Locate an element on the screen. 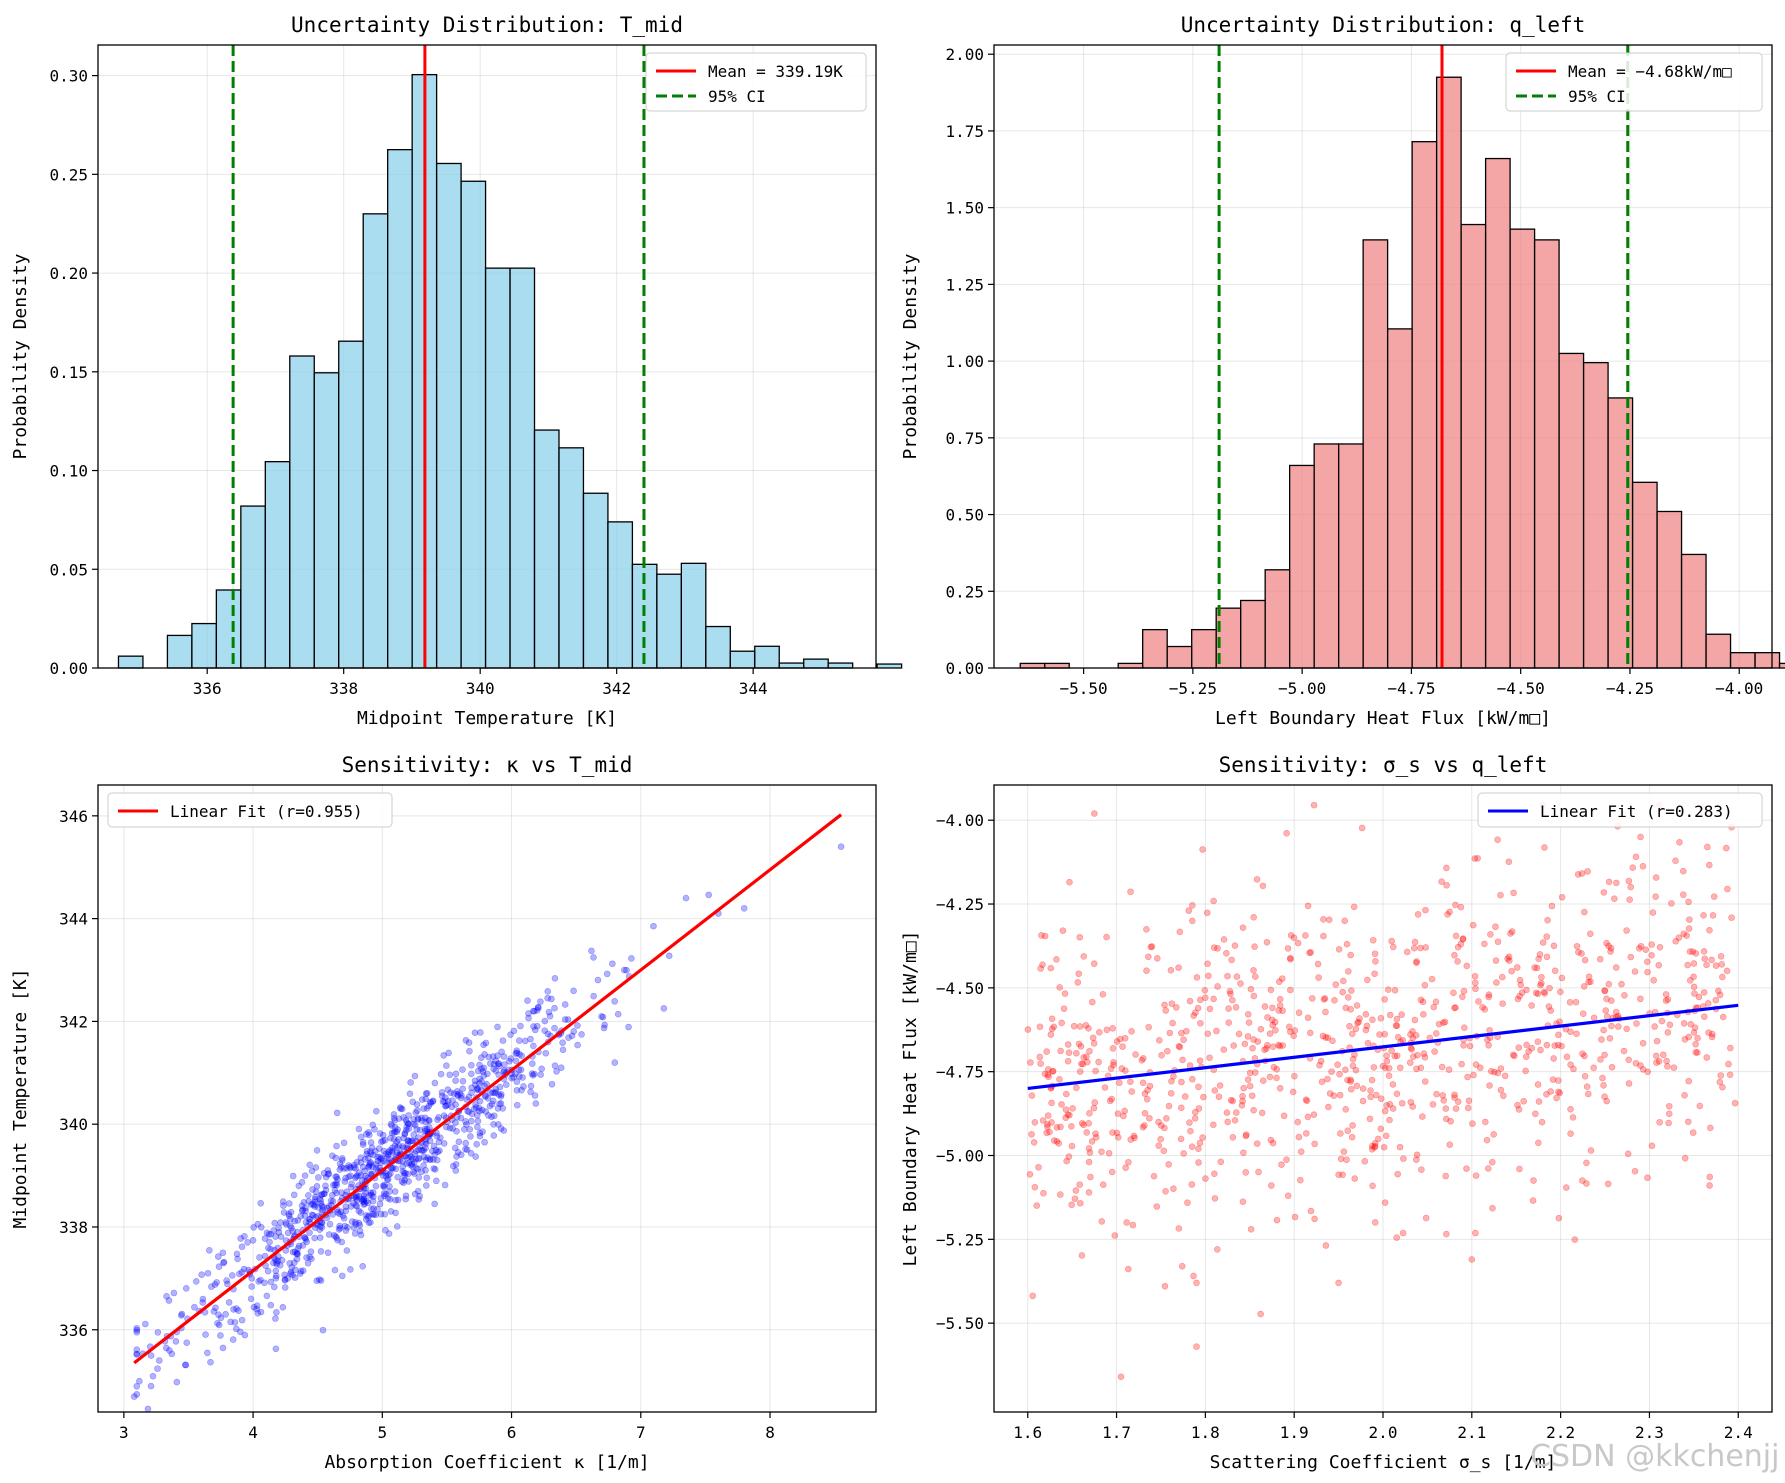 The height and width of the screenshot is (1483, 1785). histogram-bar is located at coordinates (1448, 372).